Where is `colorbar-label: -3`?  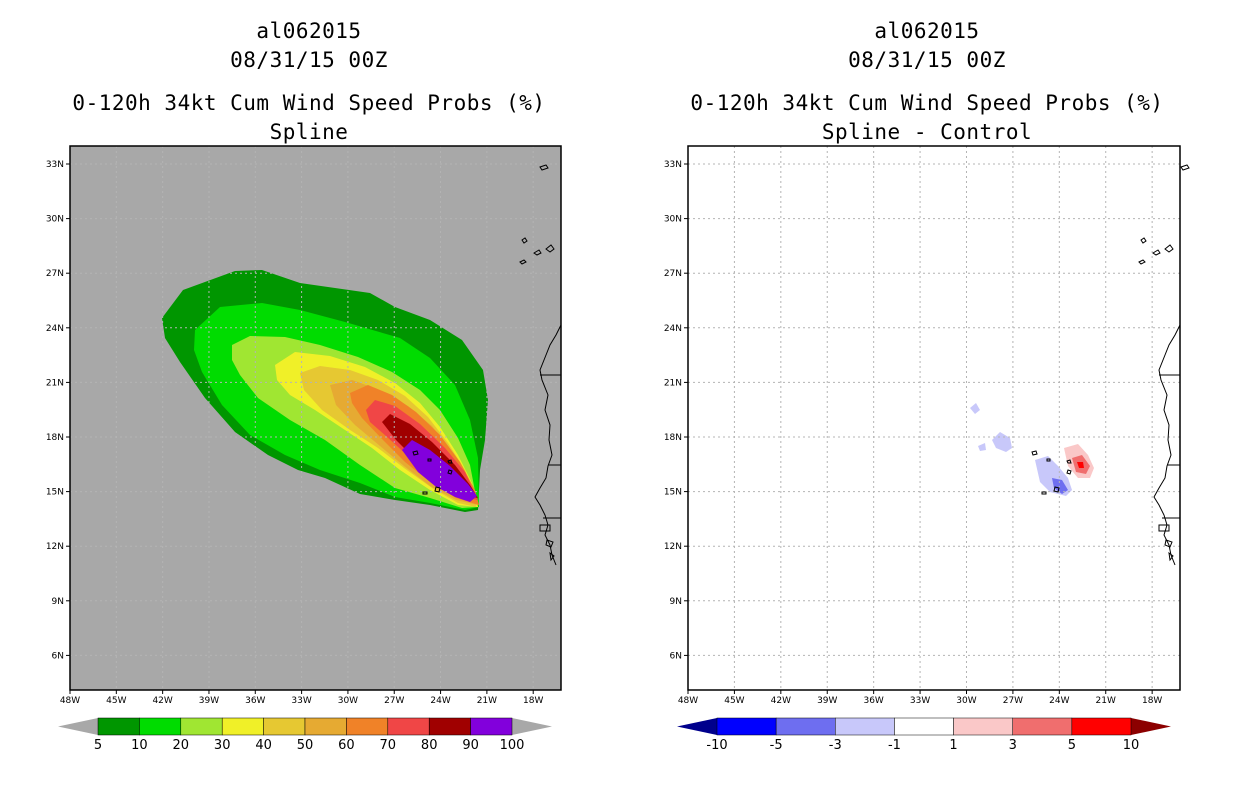
colorbar-label: -3 is located at coordinates (835, 745).